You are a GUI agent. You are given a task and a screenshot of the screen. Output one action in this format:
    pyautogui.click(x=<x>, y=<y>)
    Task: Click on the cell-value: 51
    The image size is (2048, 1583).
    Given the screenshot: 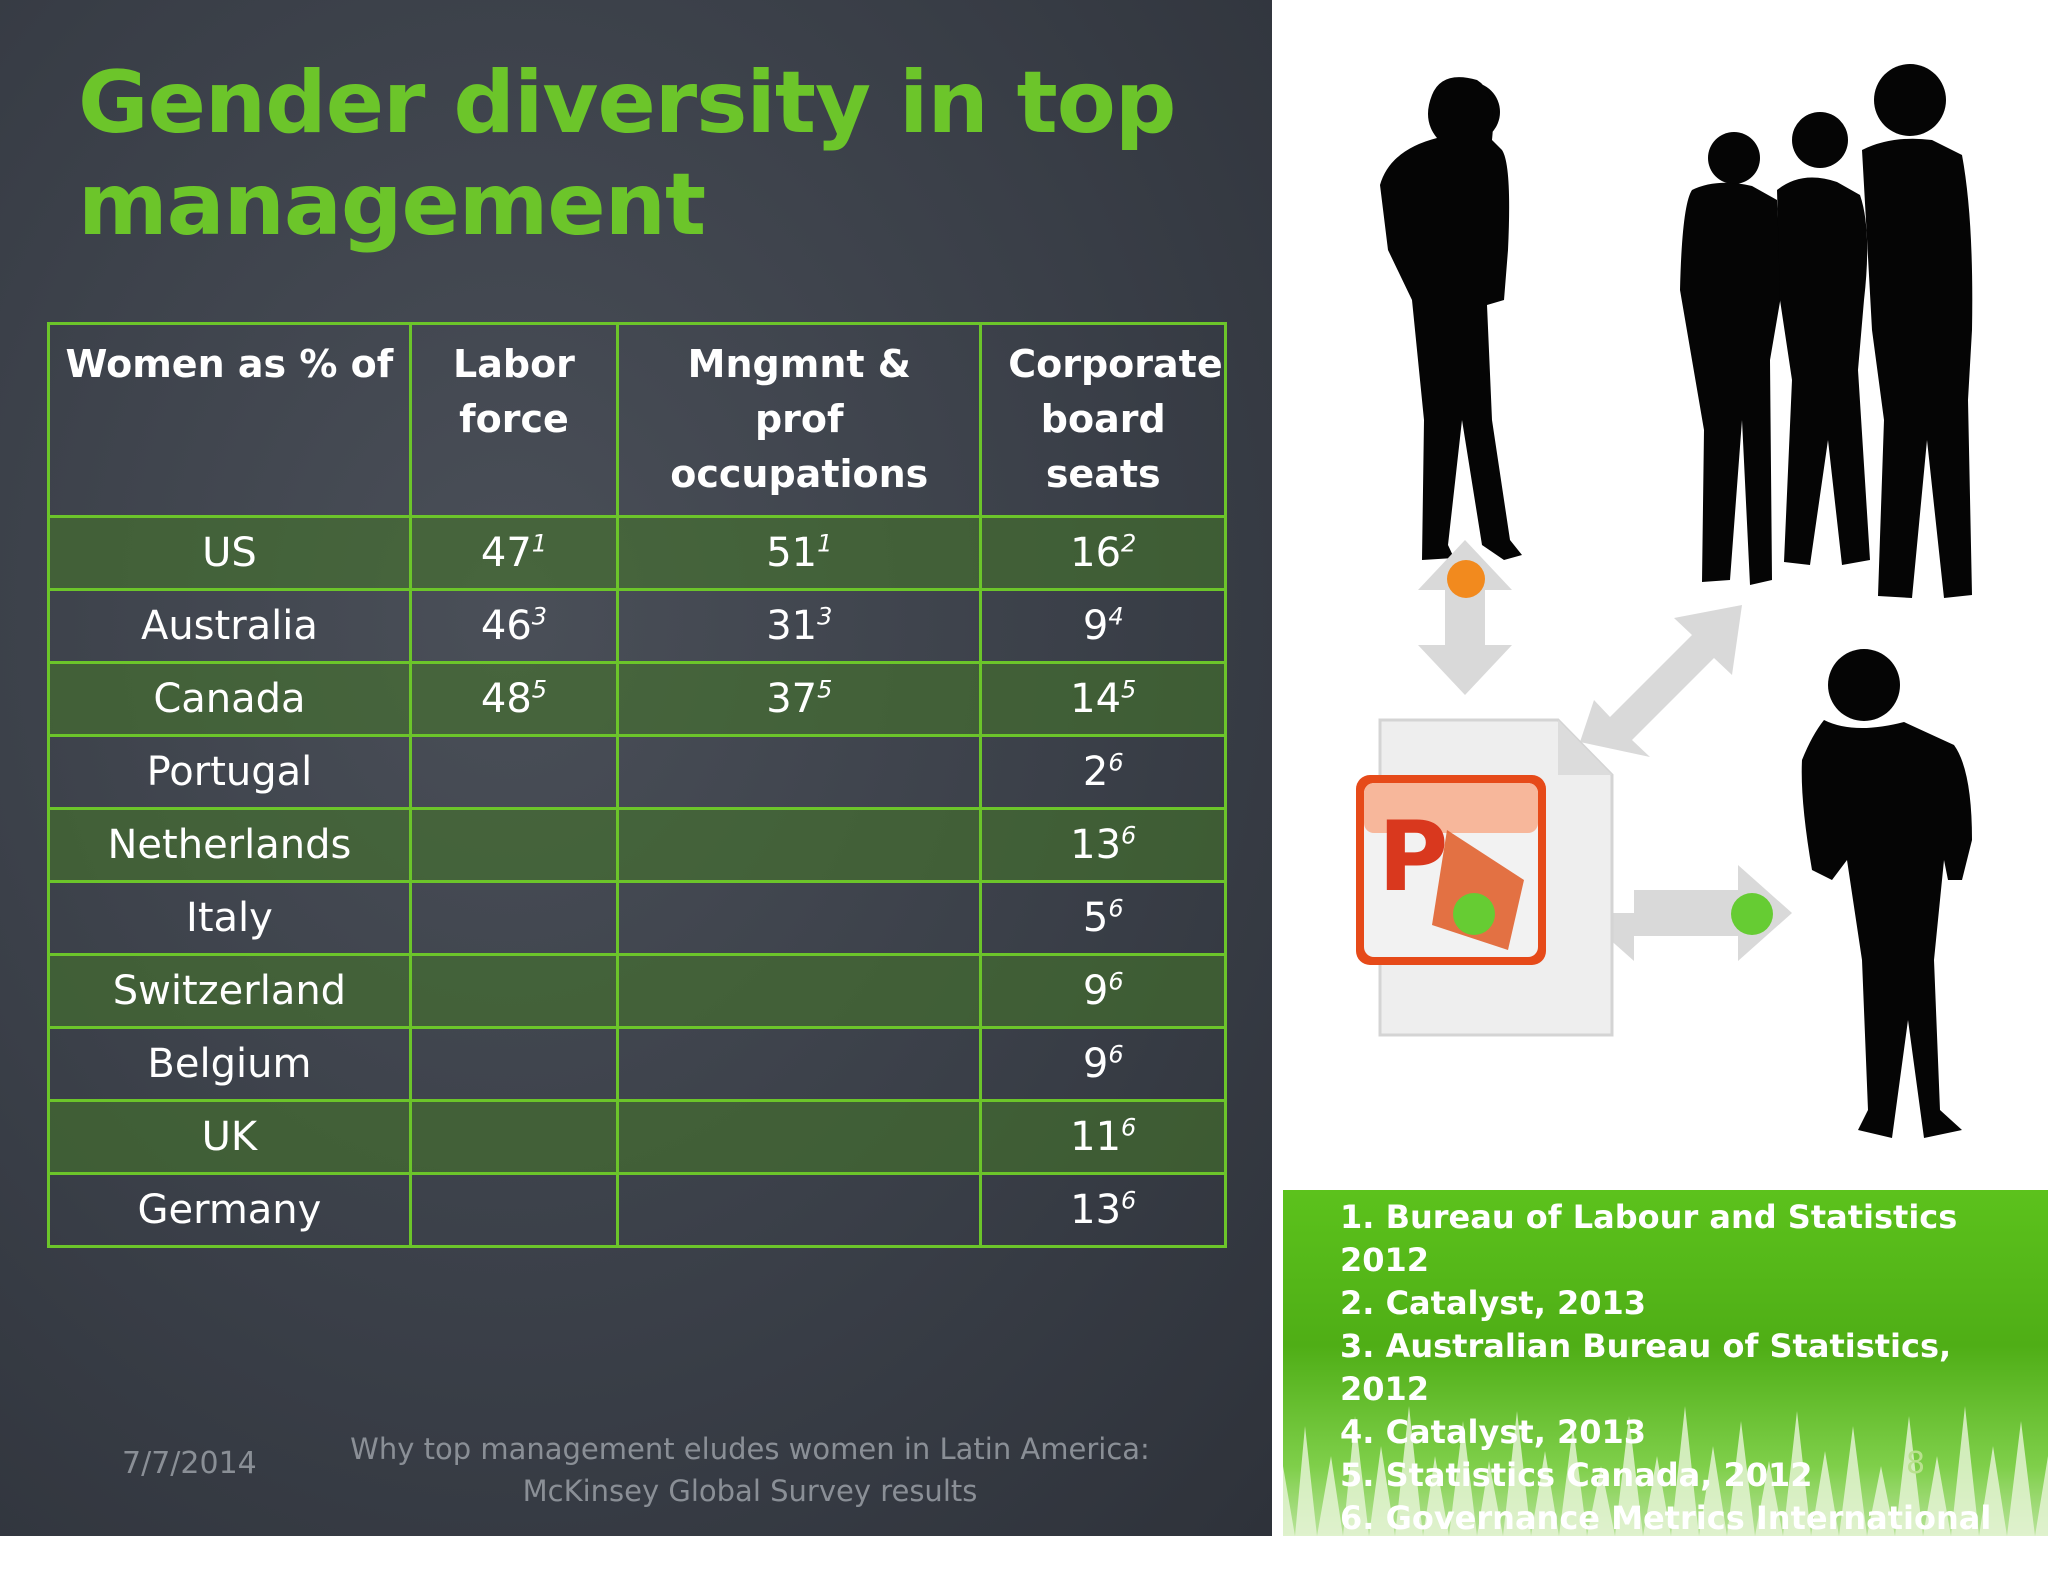 What is the action you would take?
    pyautogui.click(x=792, y=553)
    